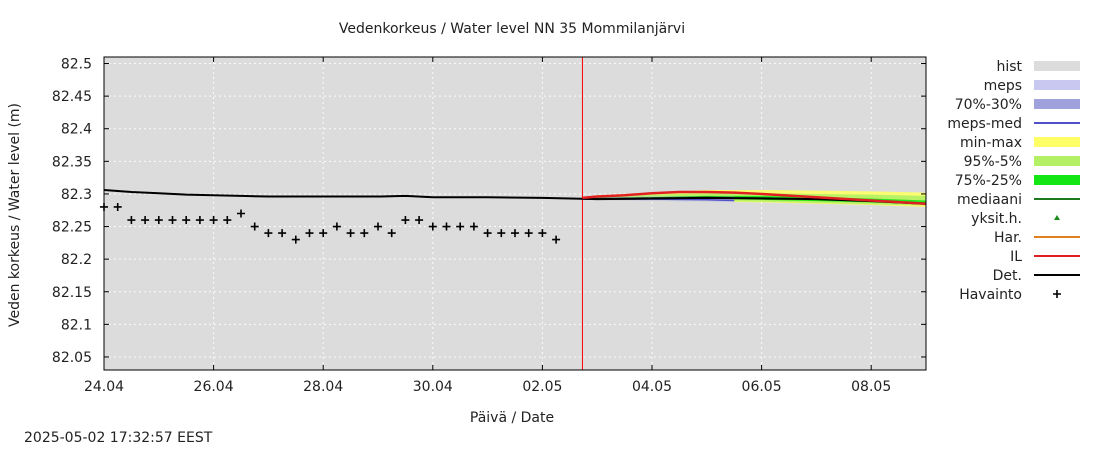 This screenshot has height=450, width=1100. What do you see at coordinates (72, 358) in the screenshot?
I see `y-tick-label: 82.05` at bounding box center [72, 358].